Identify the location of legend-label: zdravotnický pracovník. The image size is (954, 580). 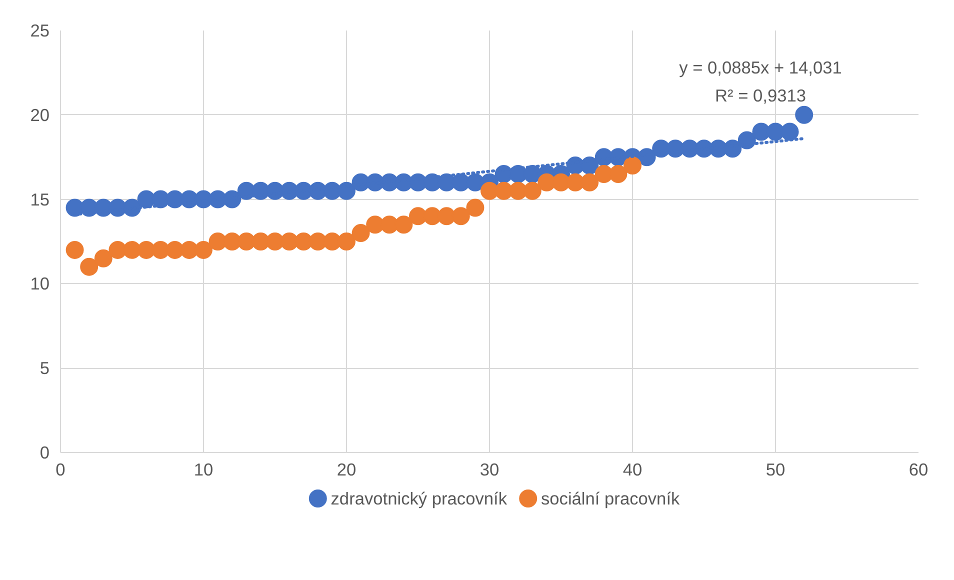
(419, 498).